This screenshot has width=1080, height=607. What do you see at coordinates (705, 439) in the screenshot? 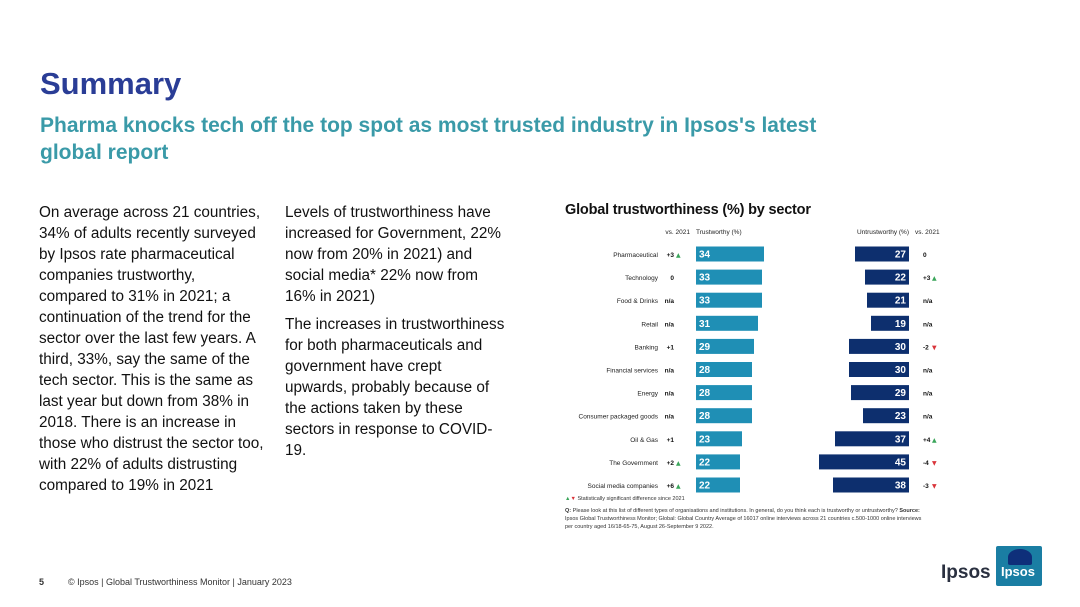
I see `trustworthy-value: 23` at bounding box center [705, 439].